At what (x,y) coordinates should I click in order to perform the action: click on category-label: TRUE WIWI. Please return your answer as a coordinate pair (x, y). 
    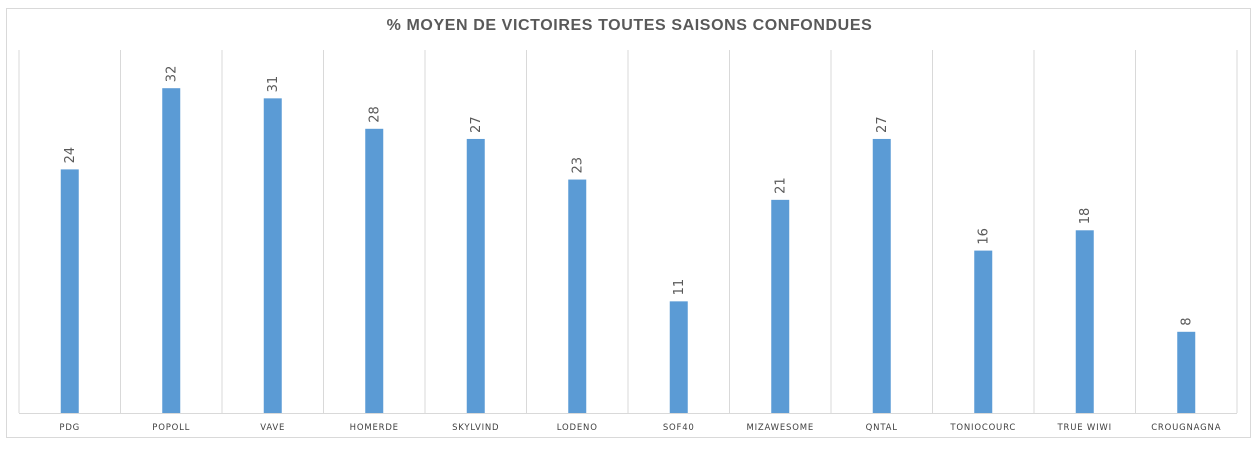
    Looking at the image, I should click on (1084, 428).